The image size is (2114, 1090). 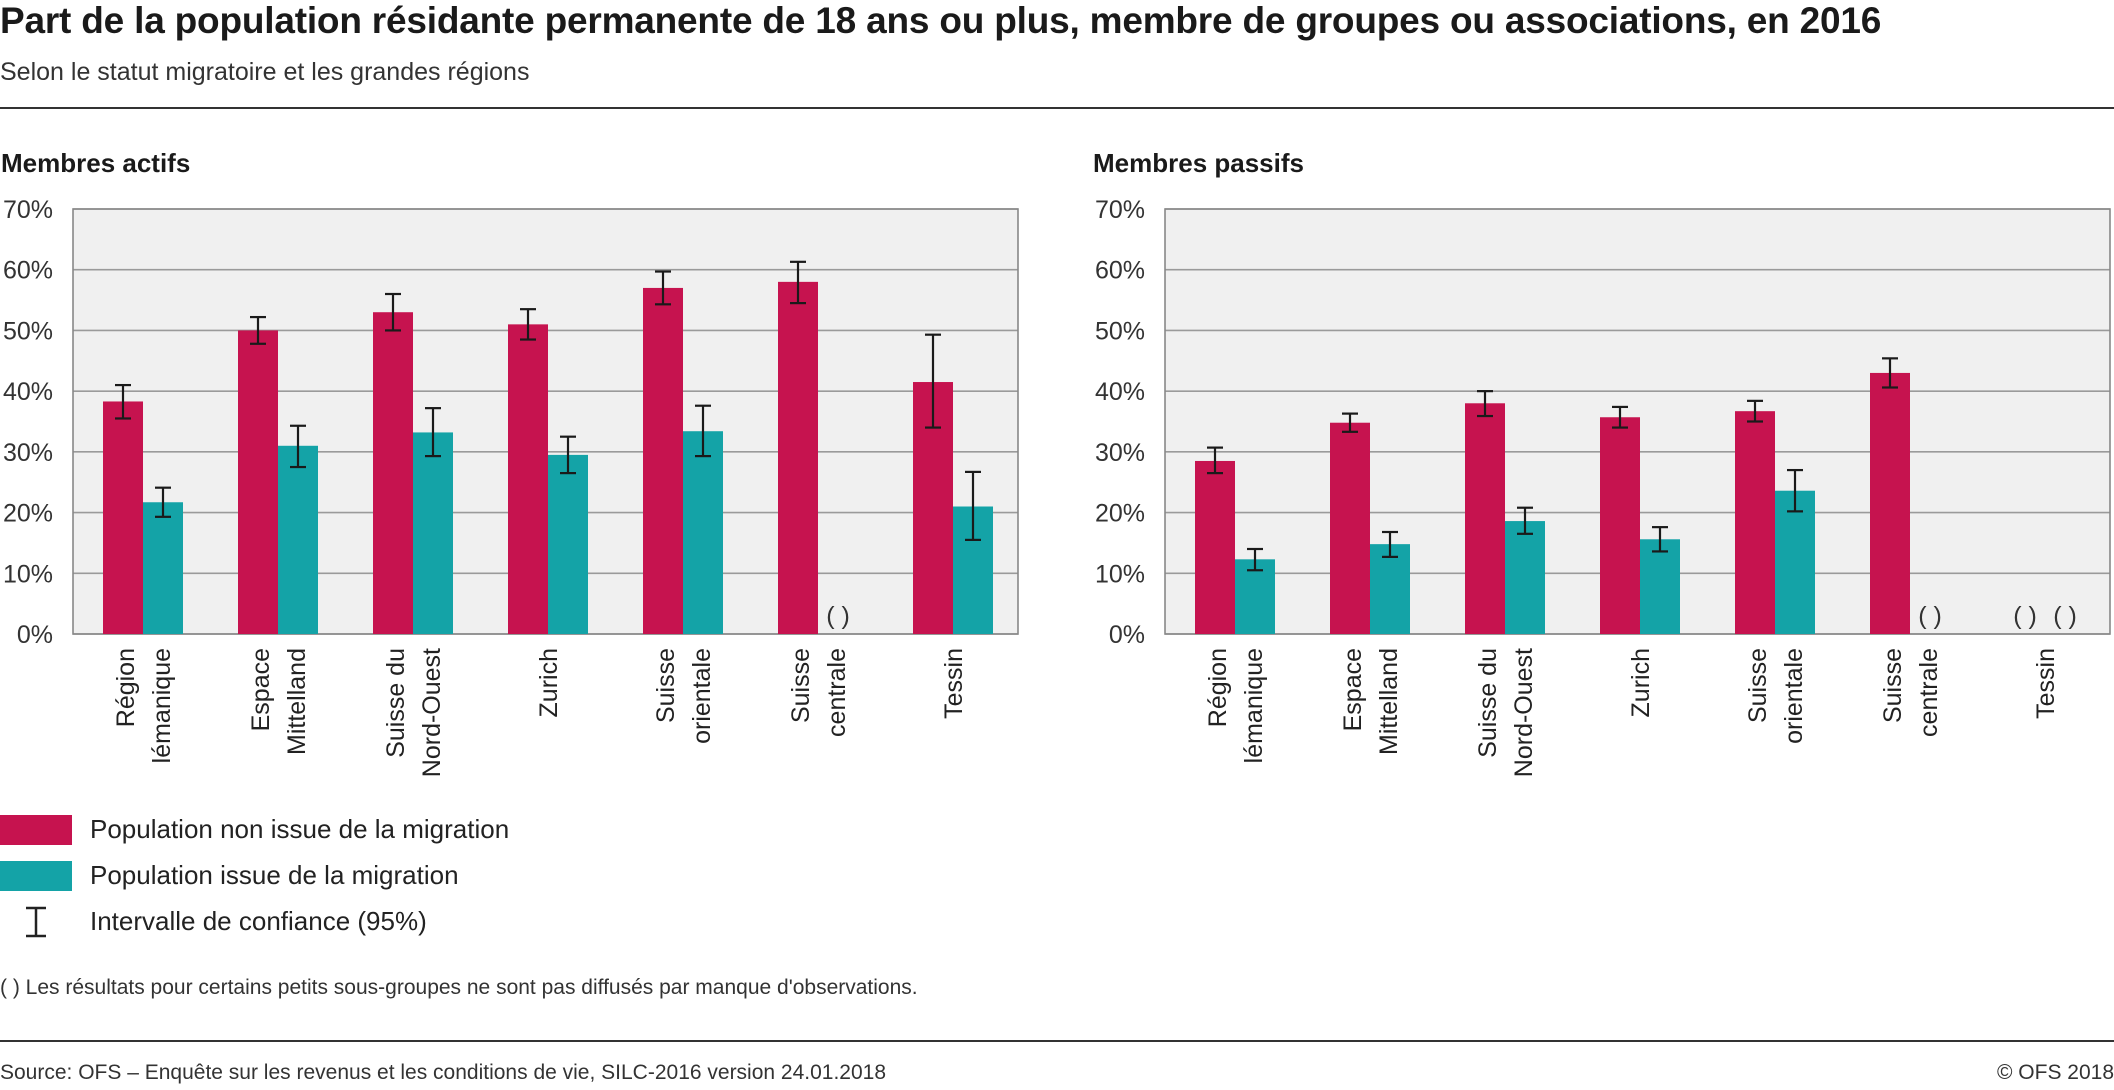 I want to click on panel-title: Membres actifs, so click(x=95, y=163).